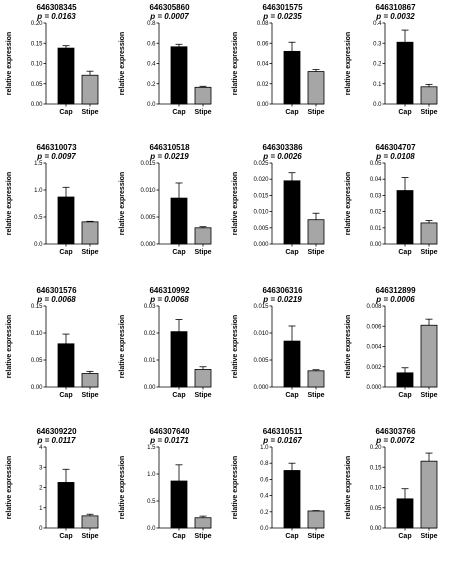 This screenshot has width=452, height=561. Describe the element at coordinates (150, 361) in the screenshot. I see `y-tick-label: 0.01` at that location.